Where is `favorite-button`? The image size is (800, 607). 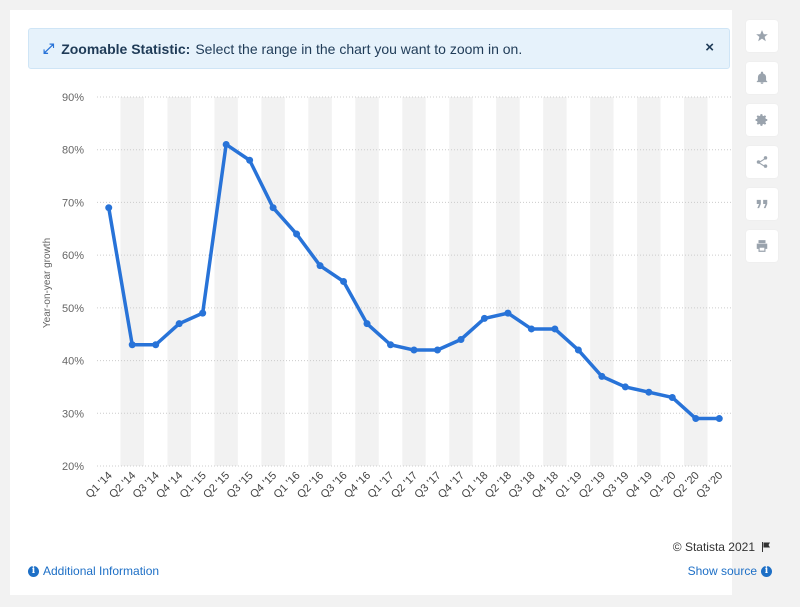 favorite-button is located at coordinates (762, 36).